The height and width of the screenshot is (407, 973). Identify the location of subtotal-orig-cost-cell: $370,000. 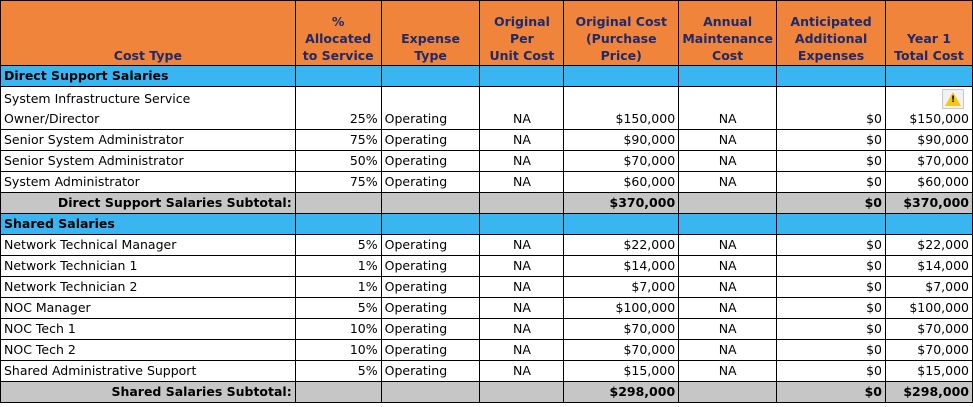
(621, 203).